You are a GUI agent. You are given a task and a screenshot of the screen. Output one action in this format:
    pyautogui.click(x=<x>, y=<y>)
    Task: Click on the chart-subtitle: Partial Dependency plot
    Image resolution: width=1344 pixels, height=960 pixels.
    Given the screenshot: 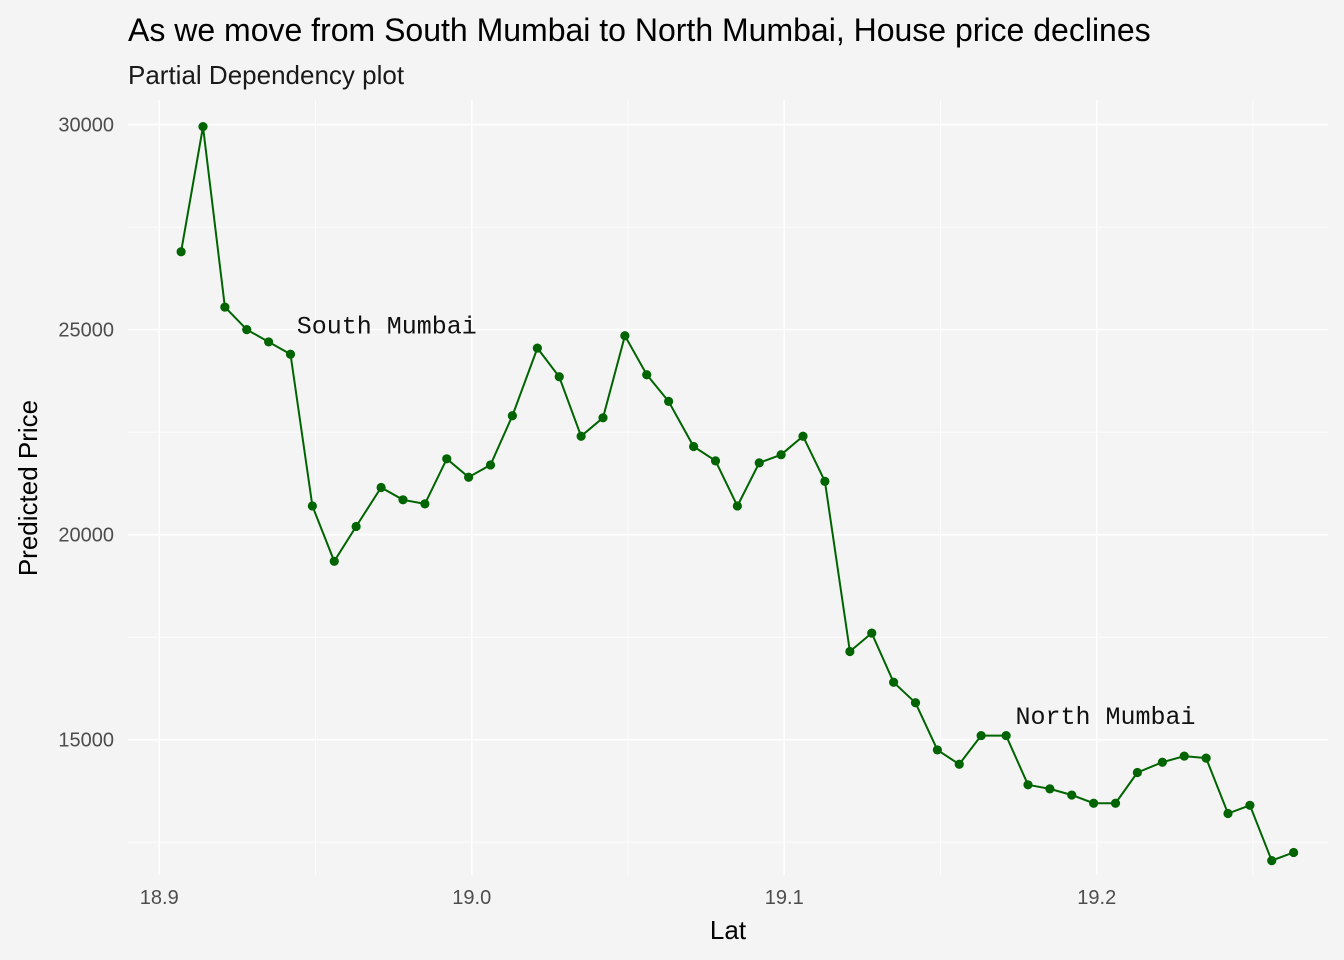 What is the action you would take?
    pyautogui.click(x=266, y=75)
    